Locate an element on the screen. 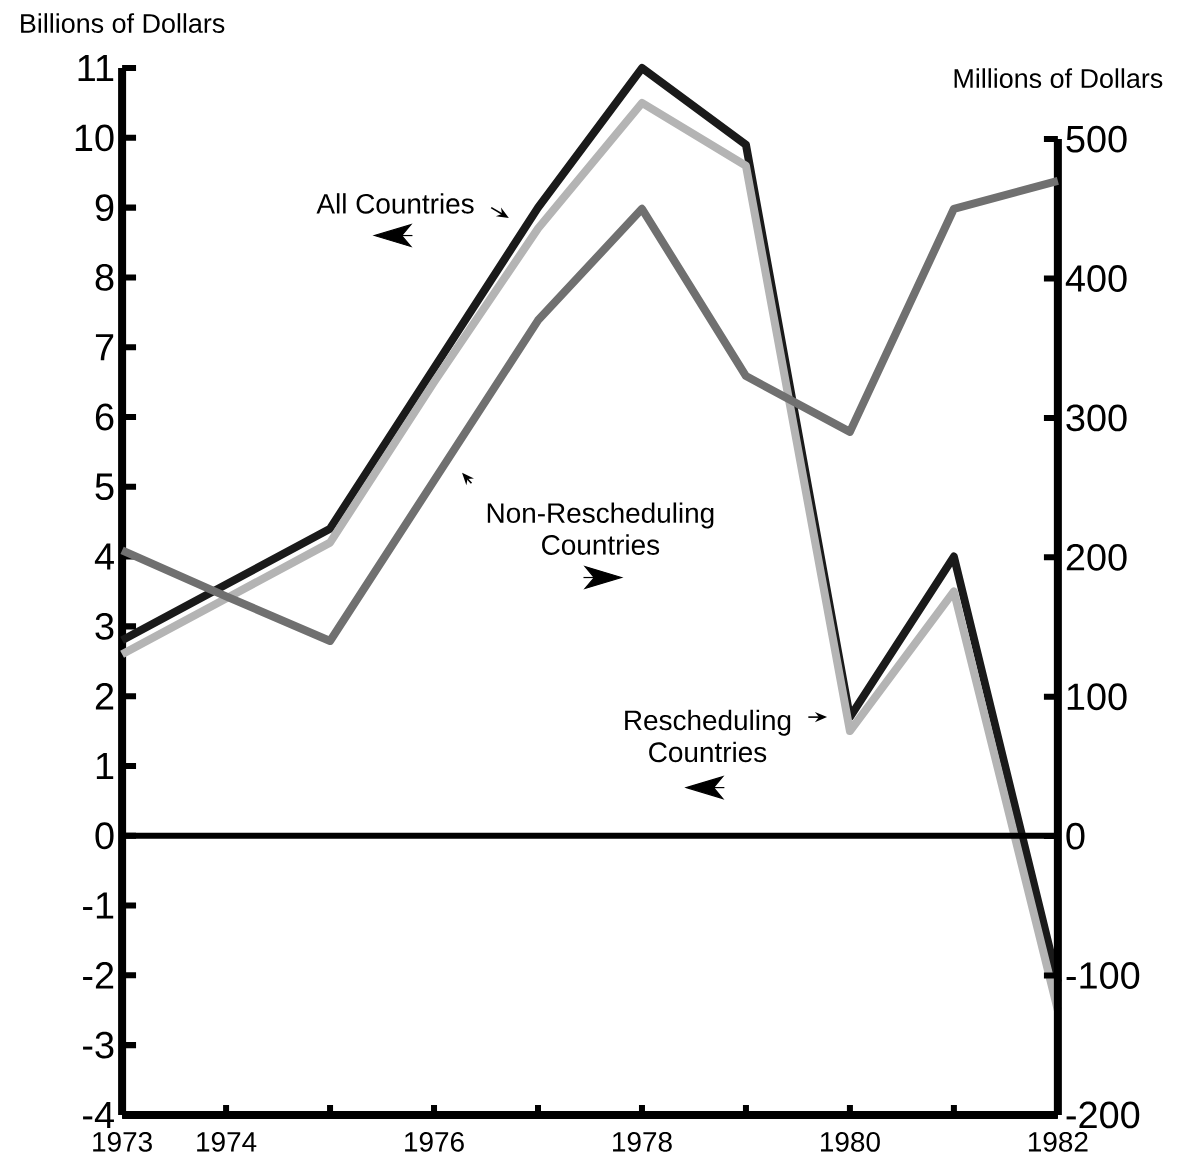 The width and height of the screenshot is (1201, 1157). y-tick-label: -3 is located at coordinates (98, 1045).